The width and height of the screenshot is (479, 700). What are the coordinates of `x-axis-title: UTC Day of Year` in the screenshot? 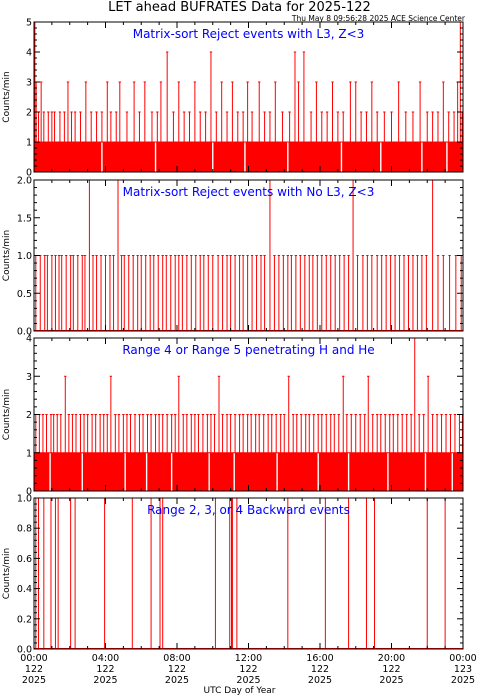 It's located at (239, 691).